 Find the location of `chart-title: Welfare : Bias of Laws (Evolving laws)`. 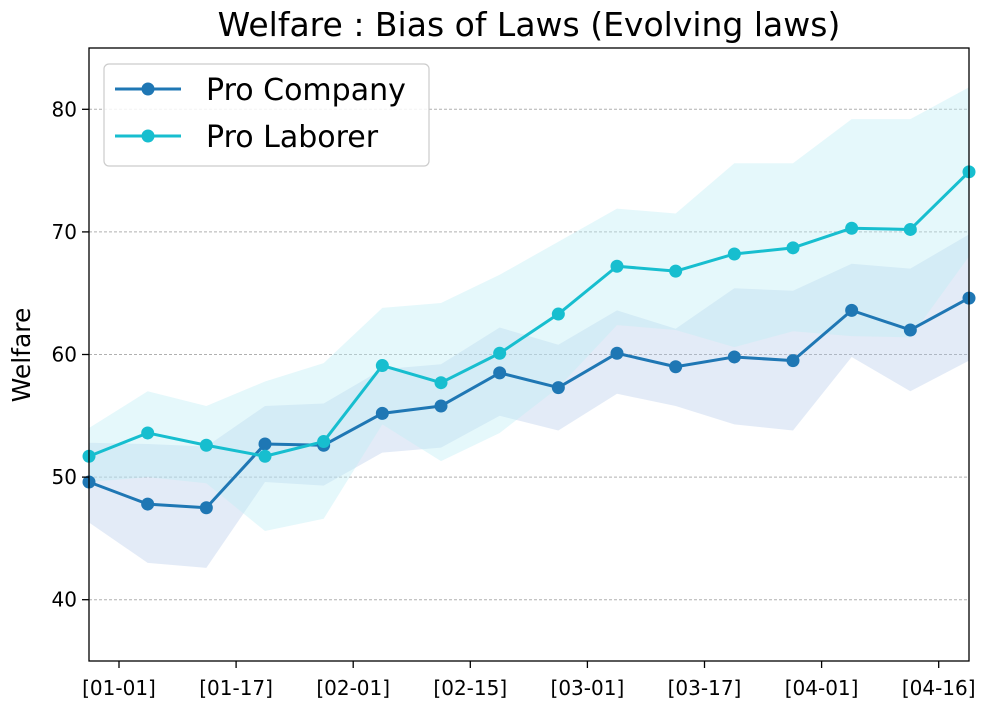

chart-title: Welfare : Bias of Laws (Evolving laws) is located at coordinates (529, 24).